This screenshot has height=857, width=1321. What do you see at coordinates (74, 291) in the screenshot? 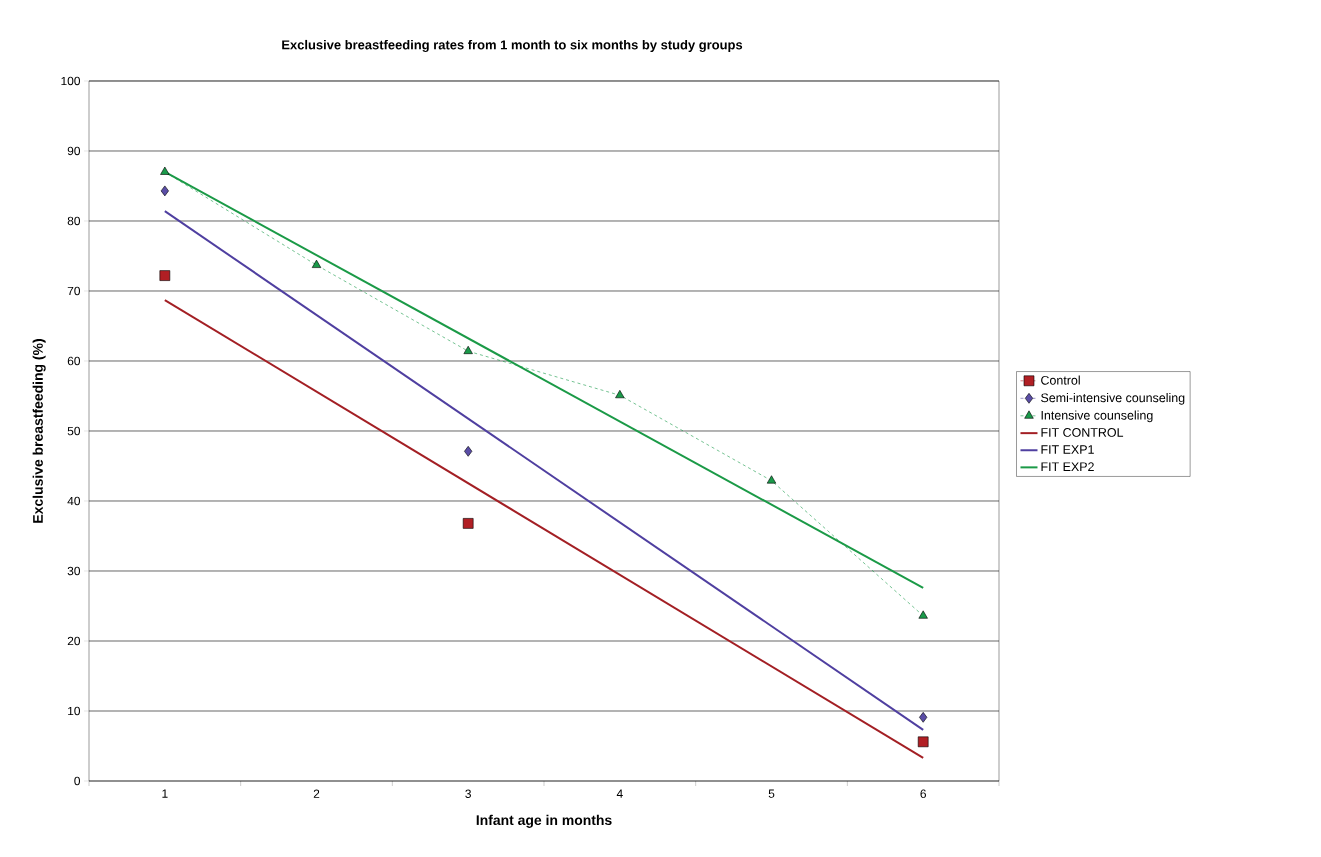
I see `y-tick-label: 70` at bounding box center [74, 291].